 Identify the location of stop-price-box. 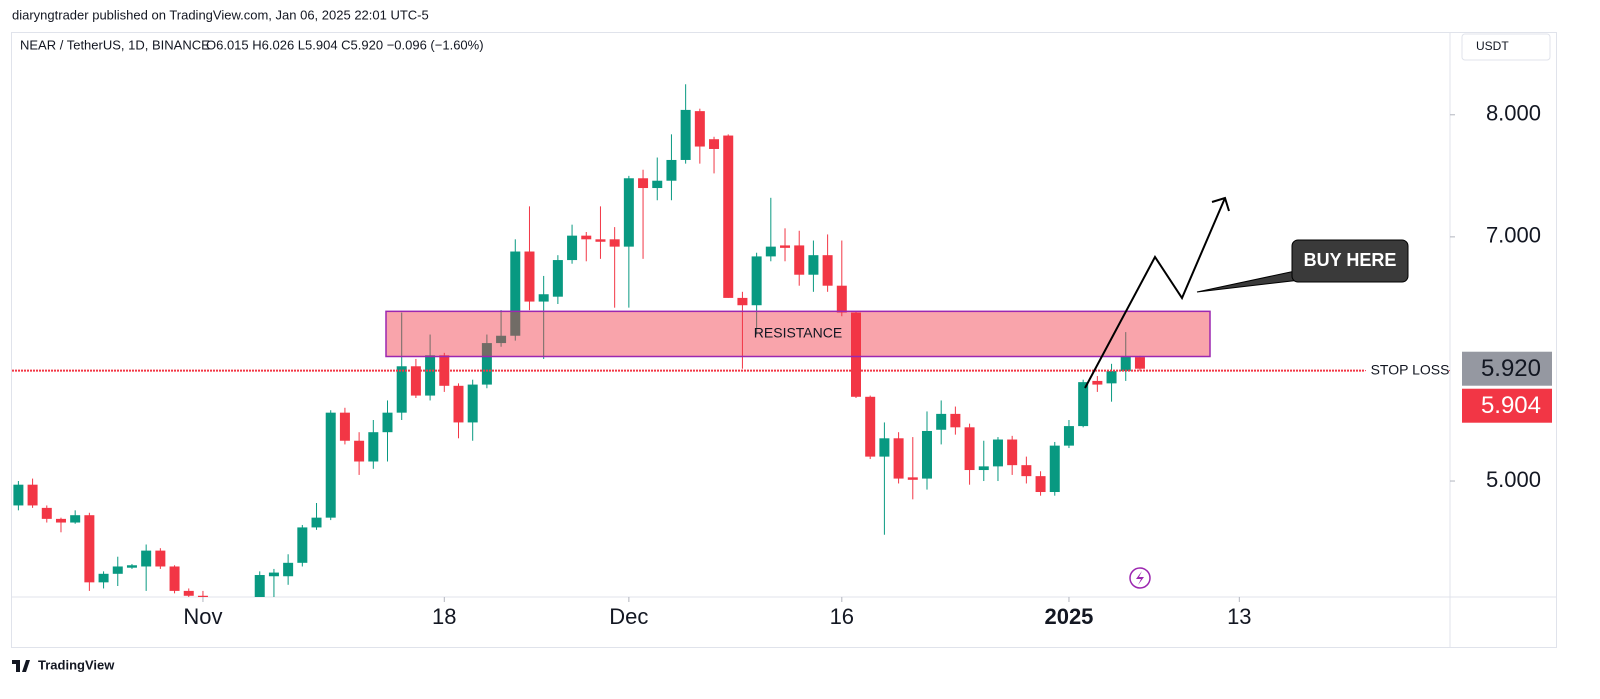
(1507, 405).